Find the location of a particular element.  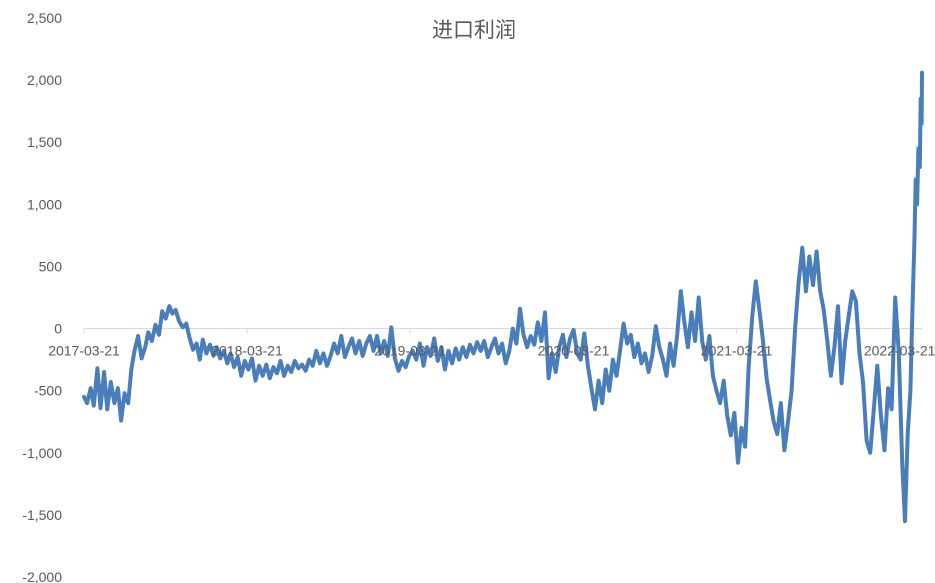

x-tick-label: 2019-03-21 is located at coordinates (410, 351).